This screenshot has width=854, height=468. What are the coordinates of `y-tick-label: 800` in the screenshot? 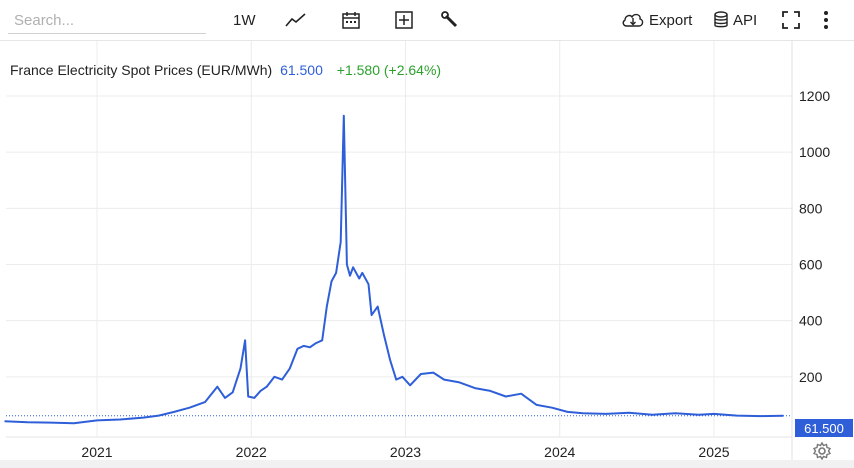 It's located at (811, 208).